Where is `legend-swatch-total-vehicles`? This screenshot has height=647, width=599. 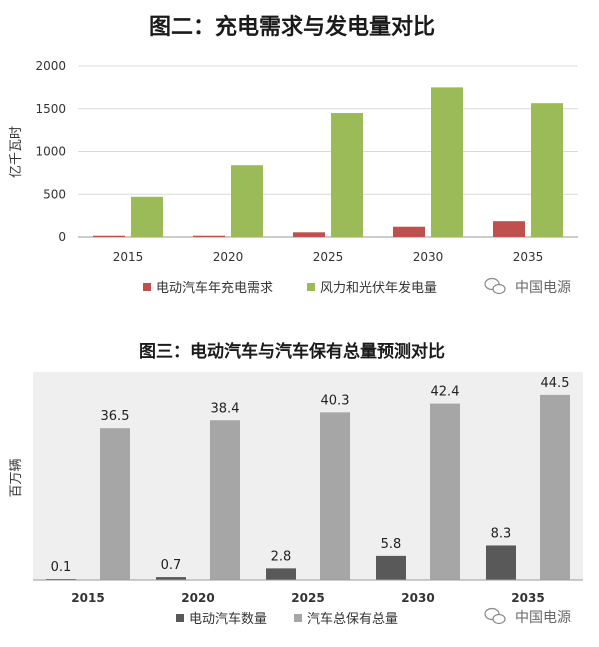
legend-swatch-total-vehicles is located at coordinates (298, 618).